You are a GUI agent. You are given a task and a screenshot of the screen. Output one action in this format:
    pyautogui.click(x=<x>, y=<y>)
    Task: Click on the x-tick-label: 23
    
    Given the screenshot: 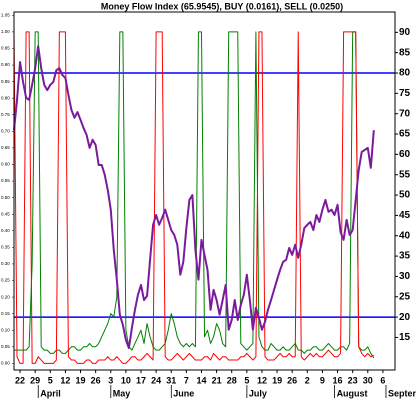 What is the action you would take?
    pyautogui.click(x=353, y=380)
    